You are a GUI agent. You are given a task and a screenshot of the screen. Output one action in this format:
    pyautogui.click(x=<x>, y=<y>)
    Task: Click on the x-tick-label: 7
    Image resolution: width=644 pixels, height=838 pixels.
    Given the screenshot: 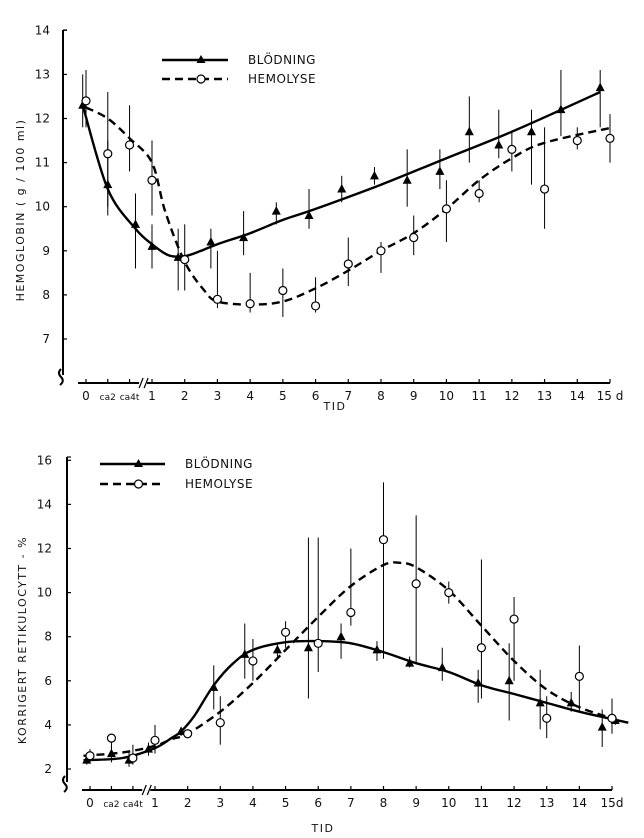 What is the action you would take?
    pyautogui.click(x=348, y=396)
    